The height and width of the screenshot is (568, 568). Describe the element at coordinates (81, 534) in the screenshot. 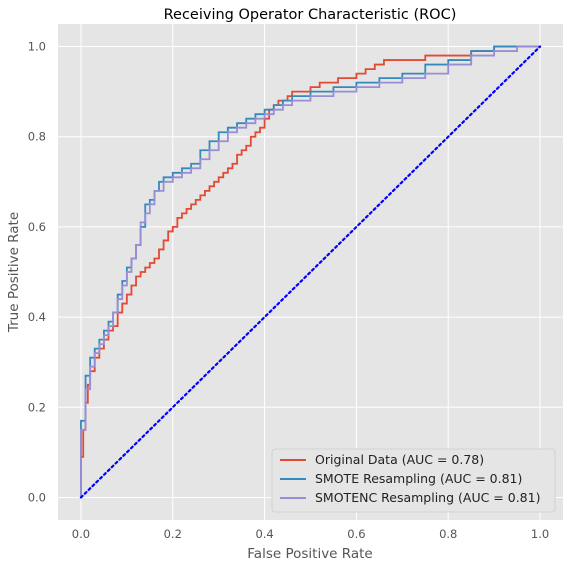

I see `x-tick-label: 0.0` at that location.